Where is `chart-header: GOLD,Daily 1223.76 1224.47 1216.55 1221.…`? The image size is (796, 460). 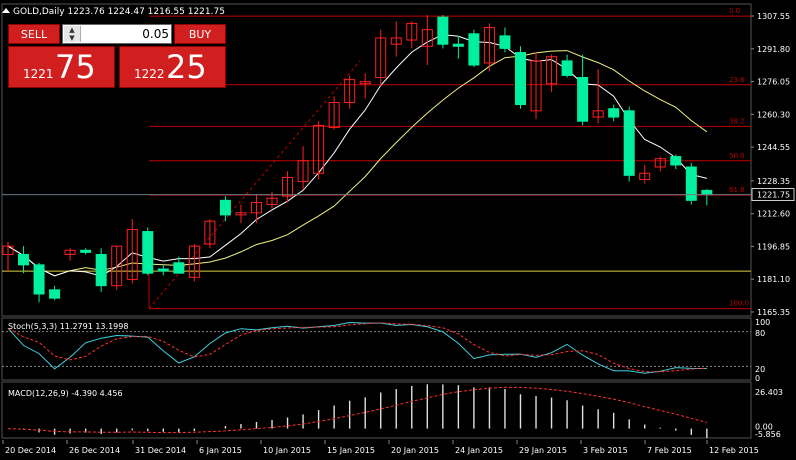
chart-header: GOLD,Daily 1223.76 1224.47 1216.55 1221.… is located at coordinates (113, 12).